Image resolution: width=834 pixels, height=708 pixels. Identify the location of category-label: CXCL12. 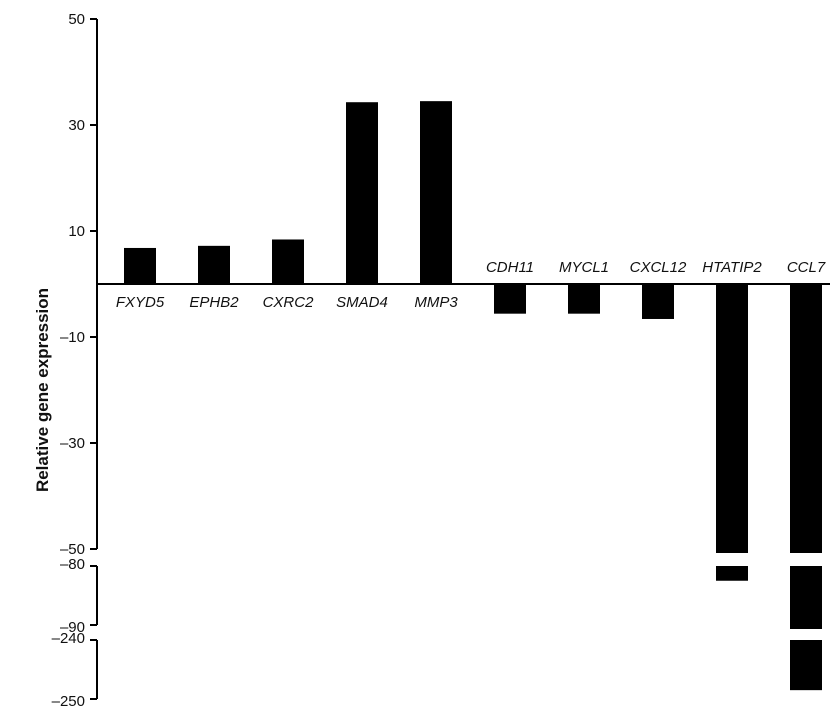
(658, 267).